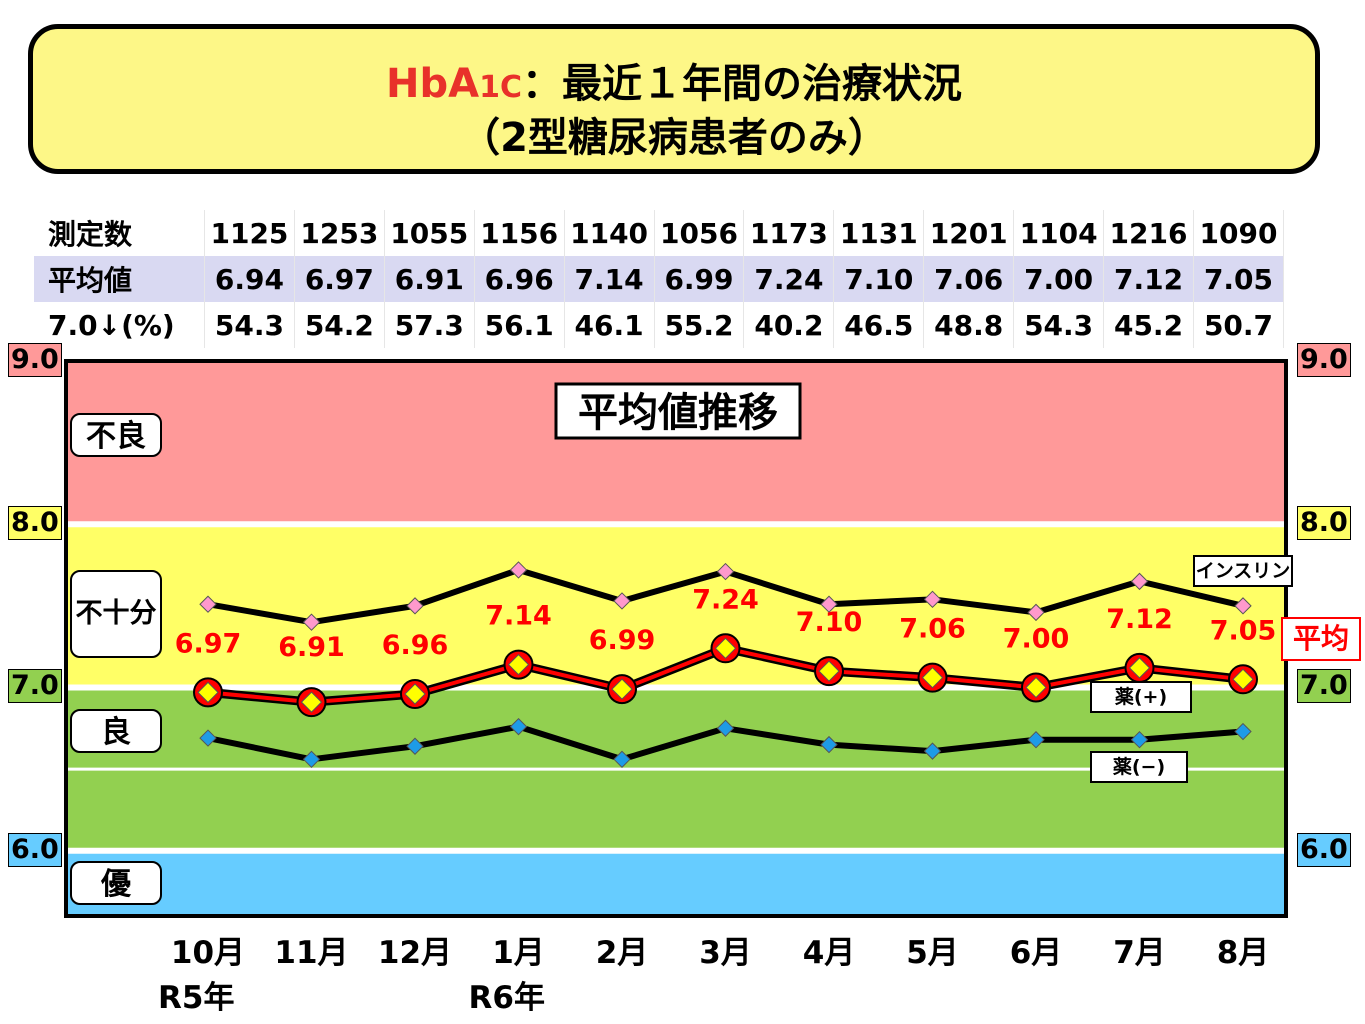 The image size is (1365, 1024). What do you see at coordinates (339, 233) in the screenshot?
I see `stats-cell: 1253` at bounding box center [339, 233].